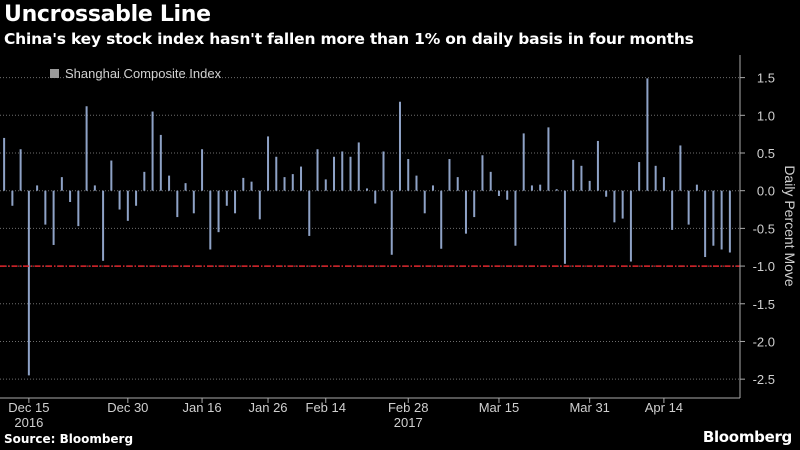 The width and height of the screenshot is (800, 450). Describe the element at coordinates (54, 73) in the screenshot. I see `legend-swatch` at that location.